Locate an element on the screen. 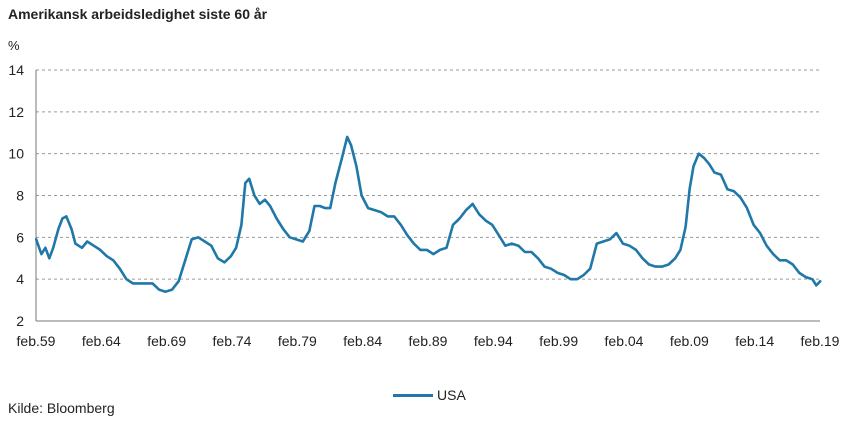  y-tick-label: 4 is located at coordinates (20, 279).